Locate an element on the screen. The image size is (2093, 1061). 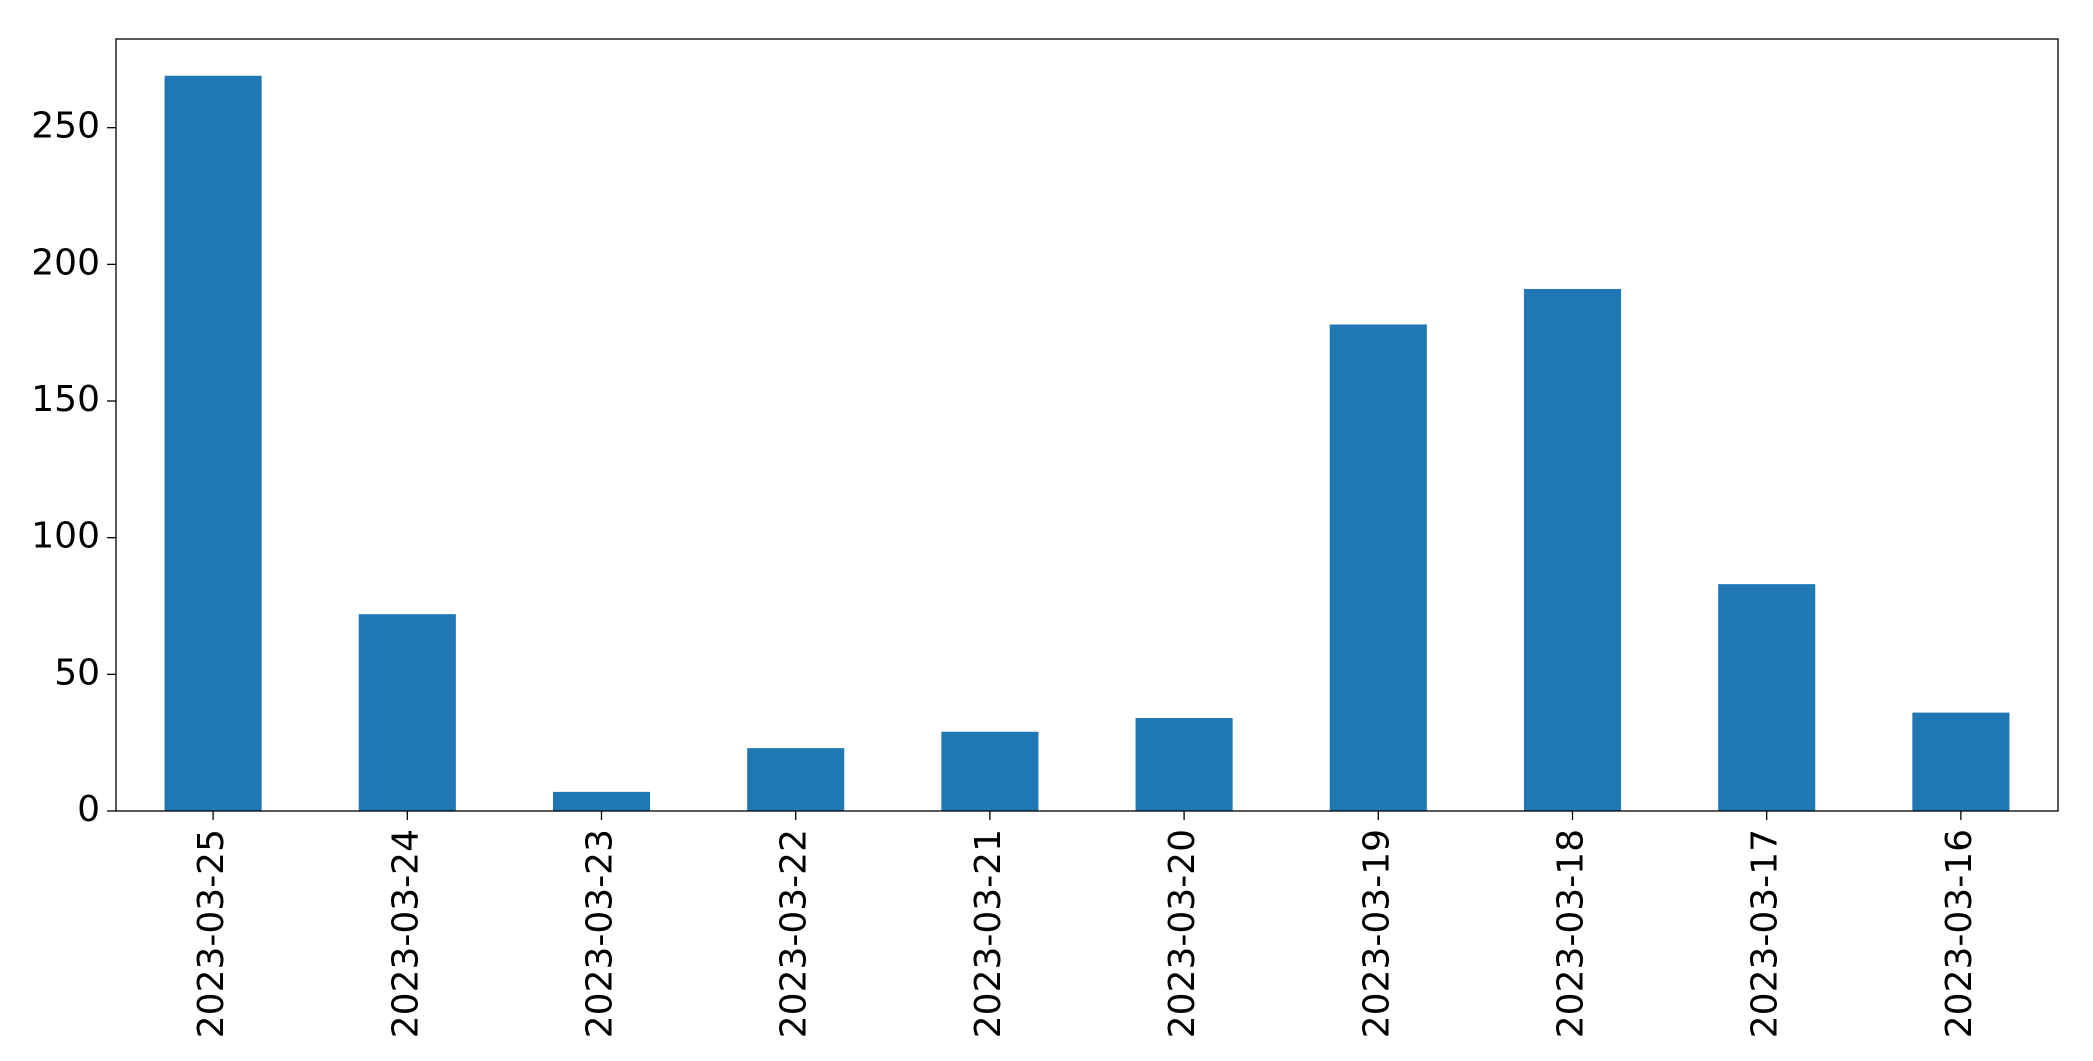
x-tick-label: 2023-03-20 is located at coordinates (1182, 933).